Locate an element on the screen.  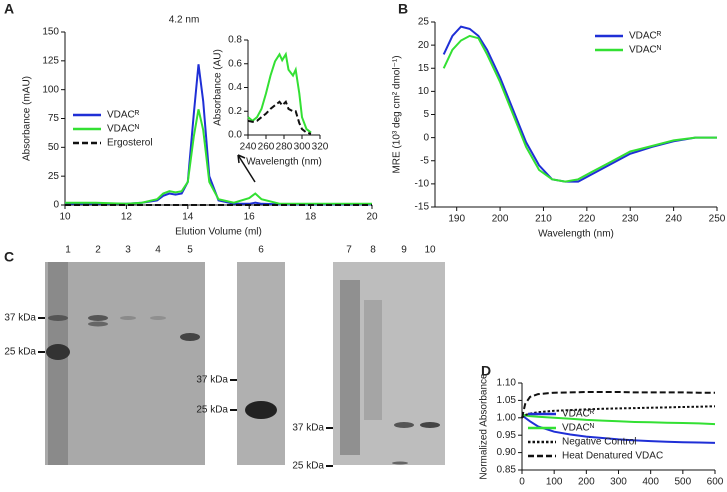
panel-label: C is located at coordinates (9, 257).